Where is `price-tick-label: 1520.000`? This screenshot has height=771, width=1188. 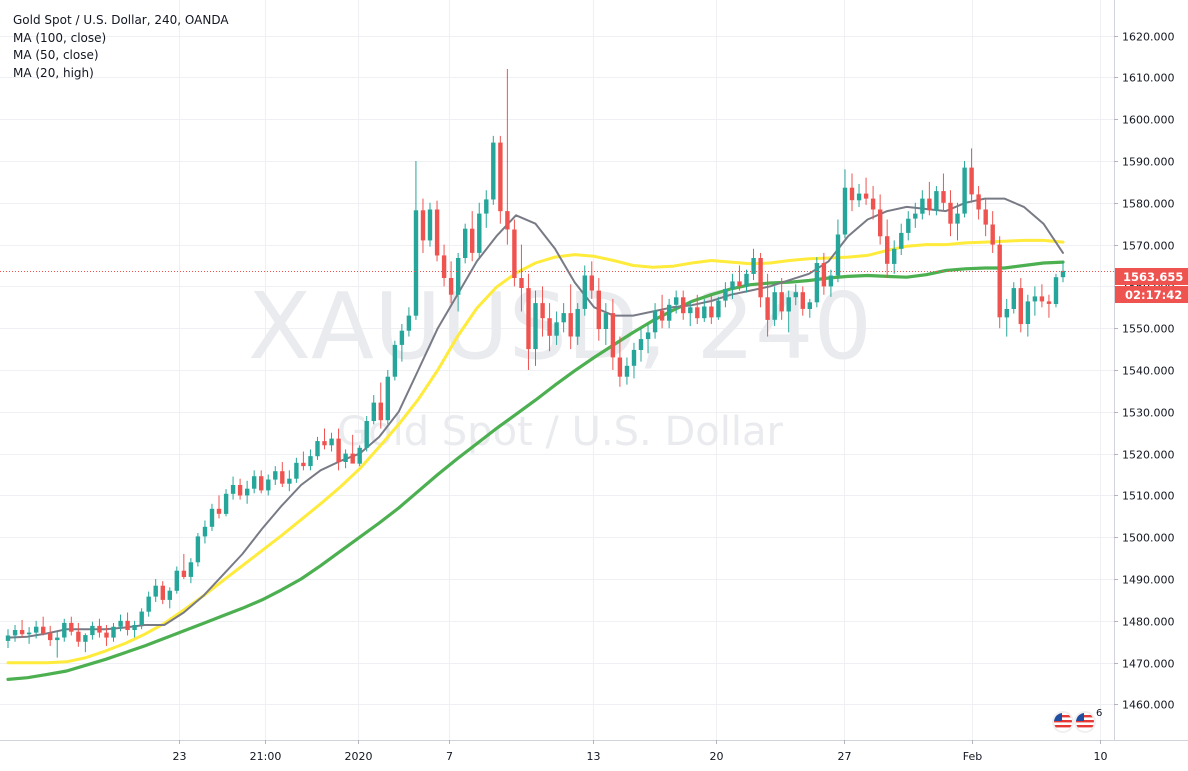
price-tick-label: 1520.000 is located at coordinates (1148, 455).